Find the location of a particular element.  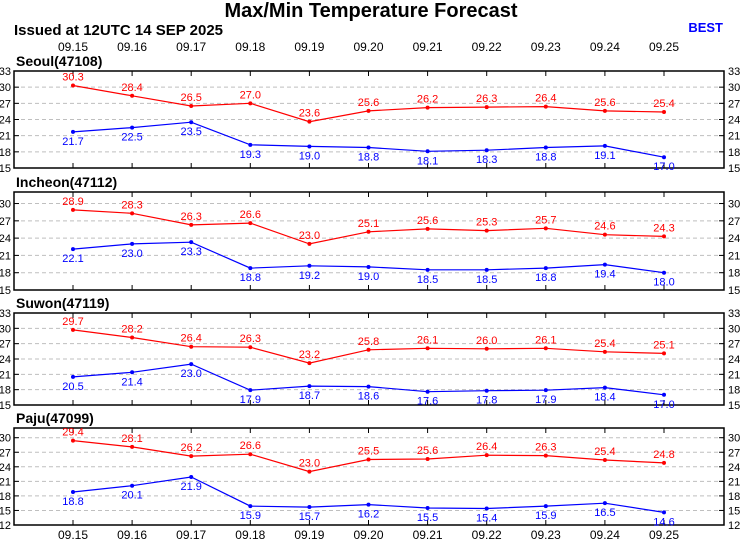

top-date-label: 09.25 is located at coordinates (664, 47).